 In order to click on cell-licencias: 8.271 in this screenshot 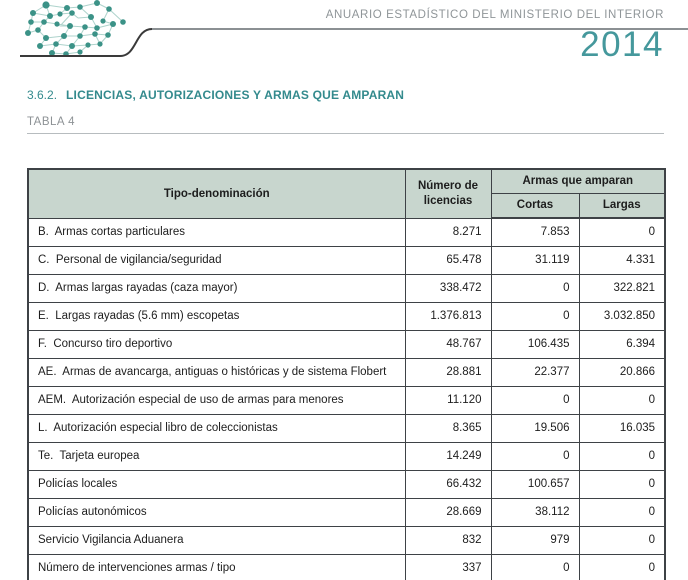, I will do `click(448, 232)`.